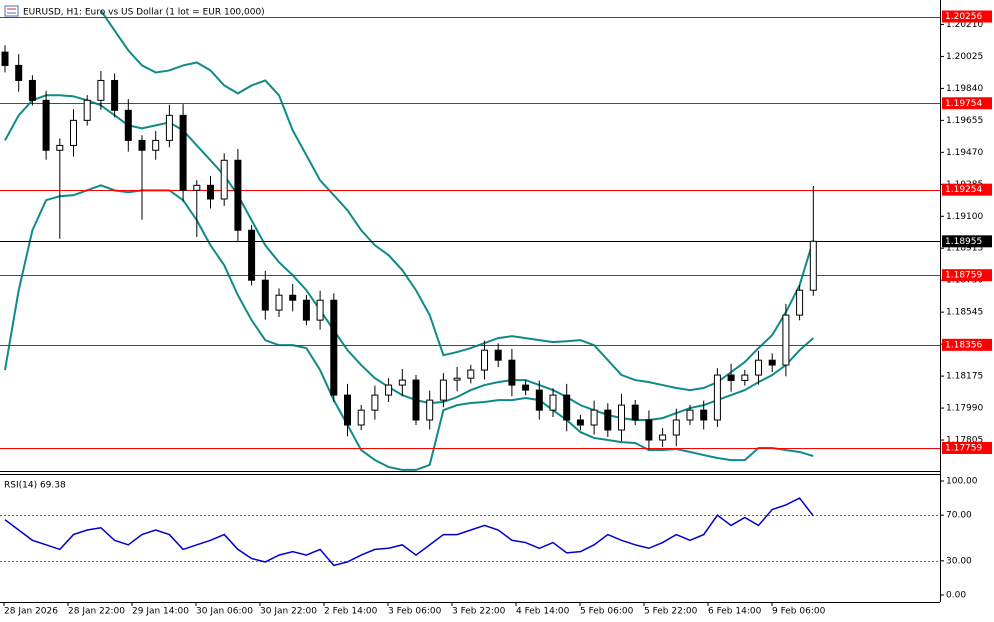 The width and height of the screenshot is (994, 622). What do you see at coordinates (964, 153) in the screenshot?
I see `y-tick-label: 1.19470` at bounding box center [964, 153].